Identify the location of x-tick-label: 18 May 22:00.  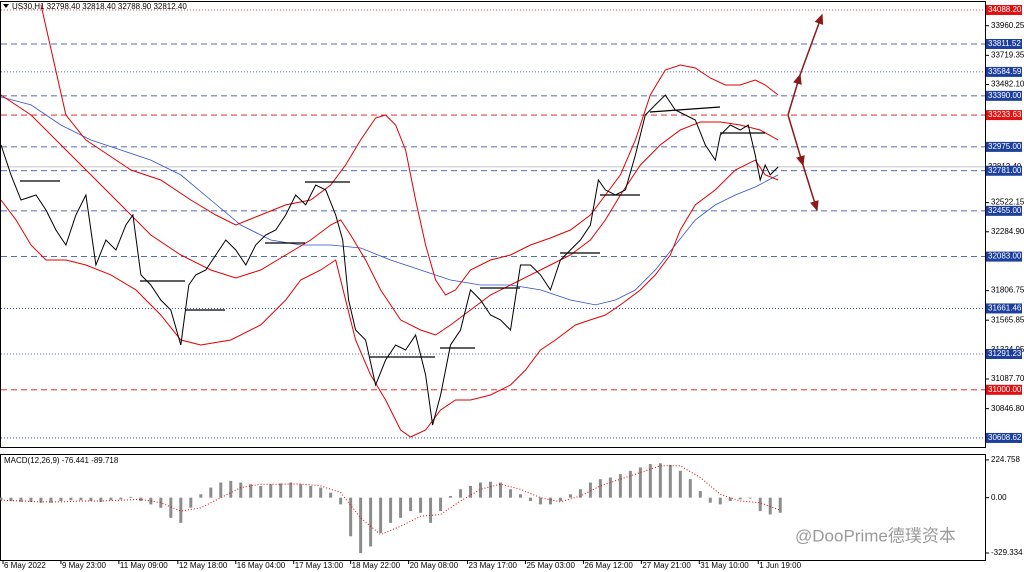
(376, 565).